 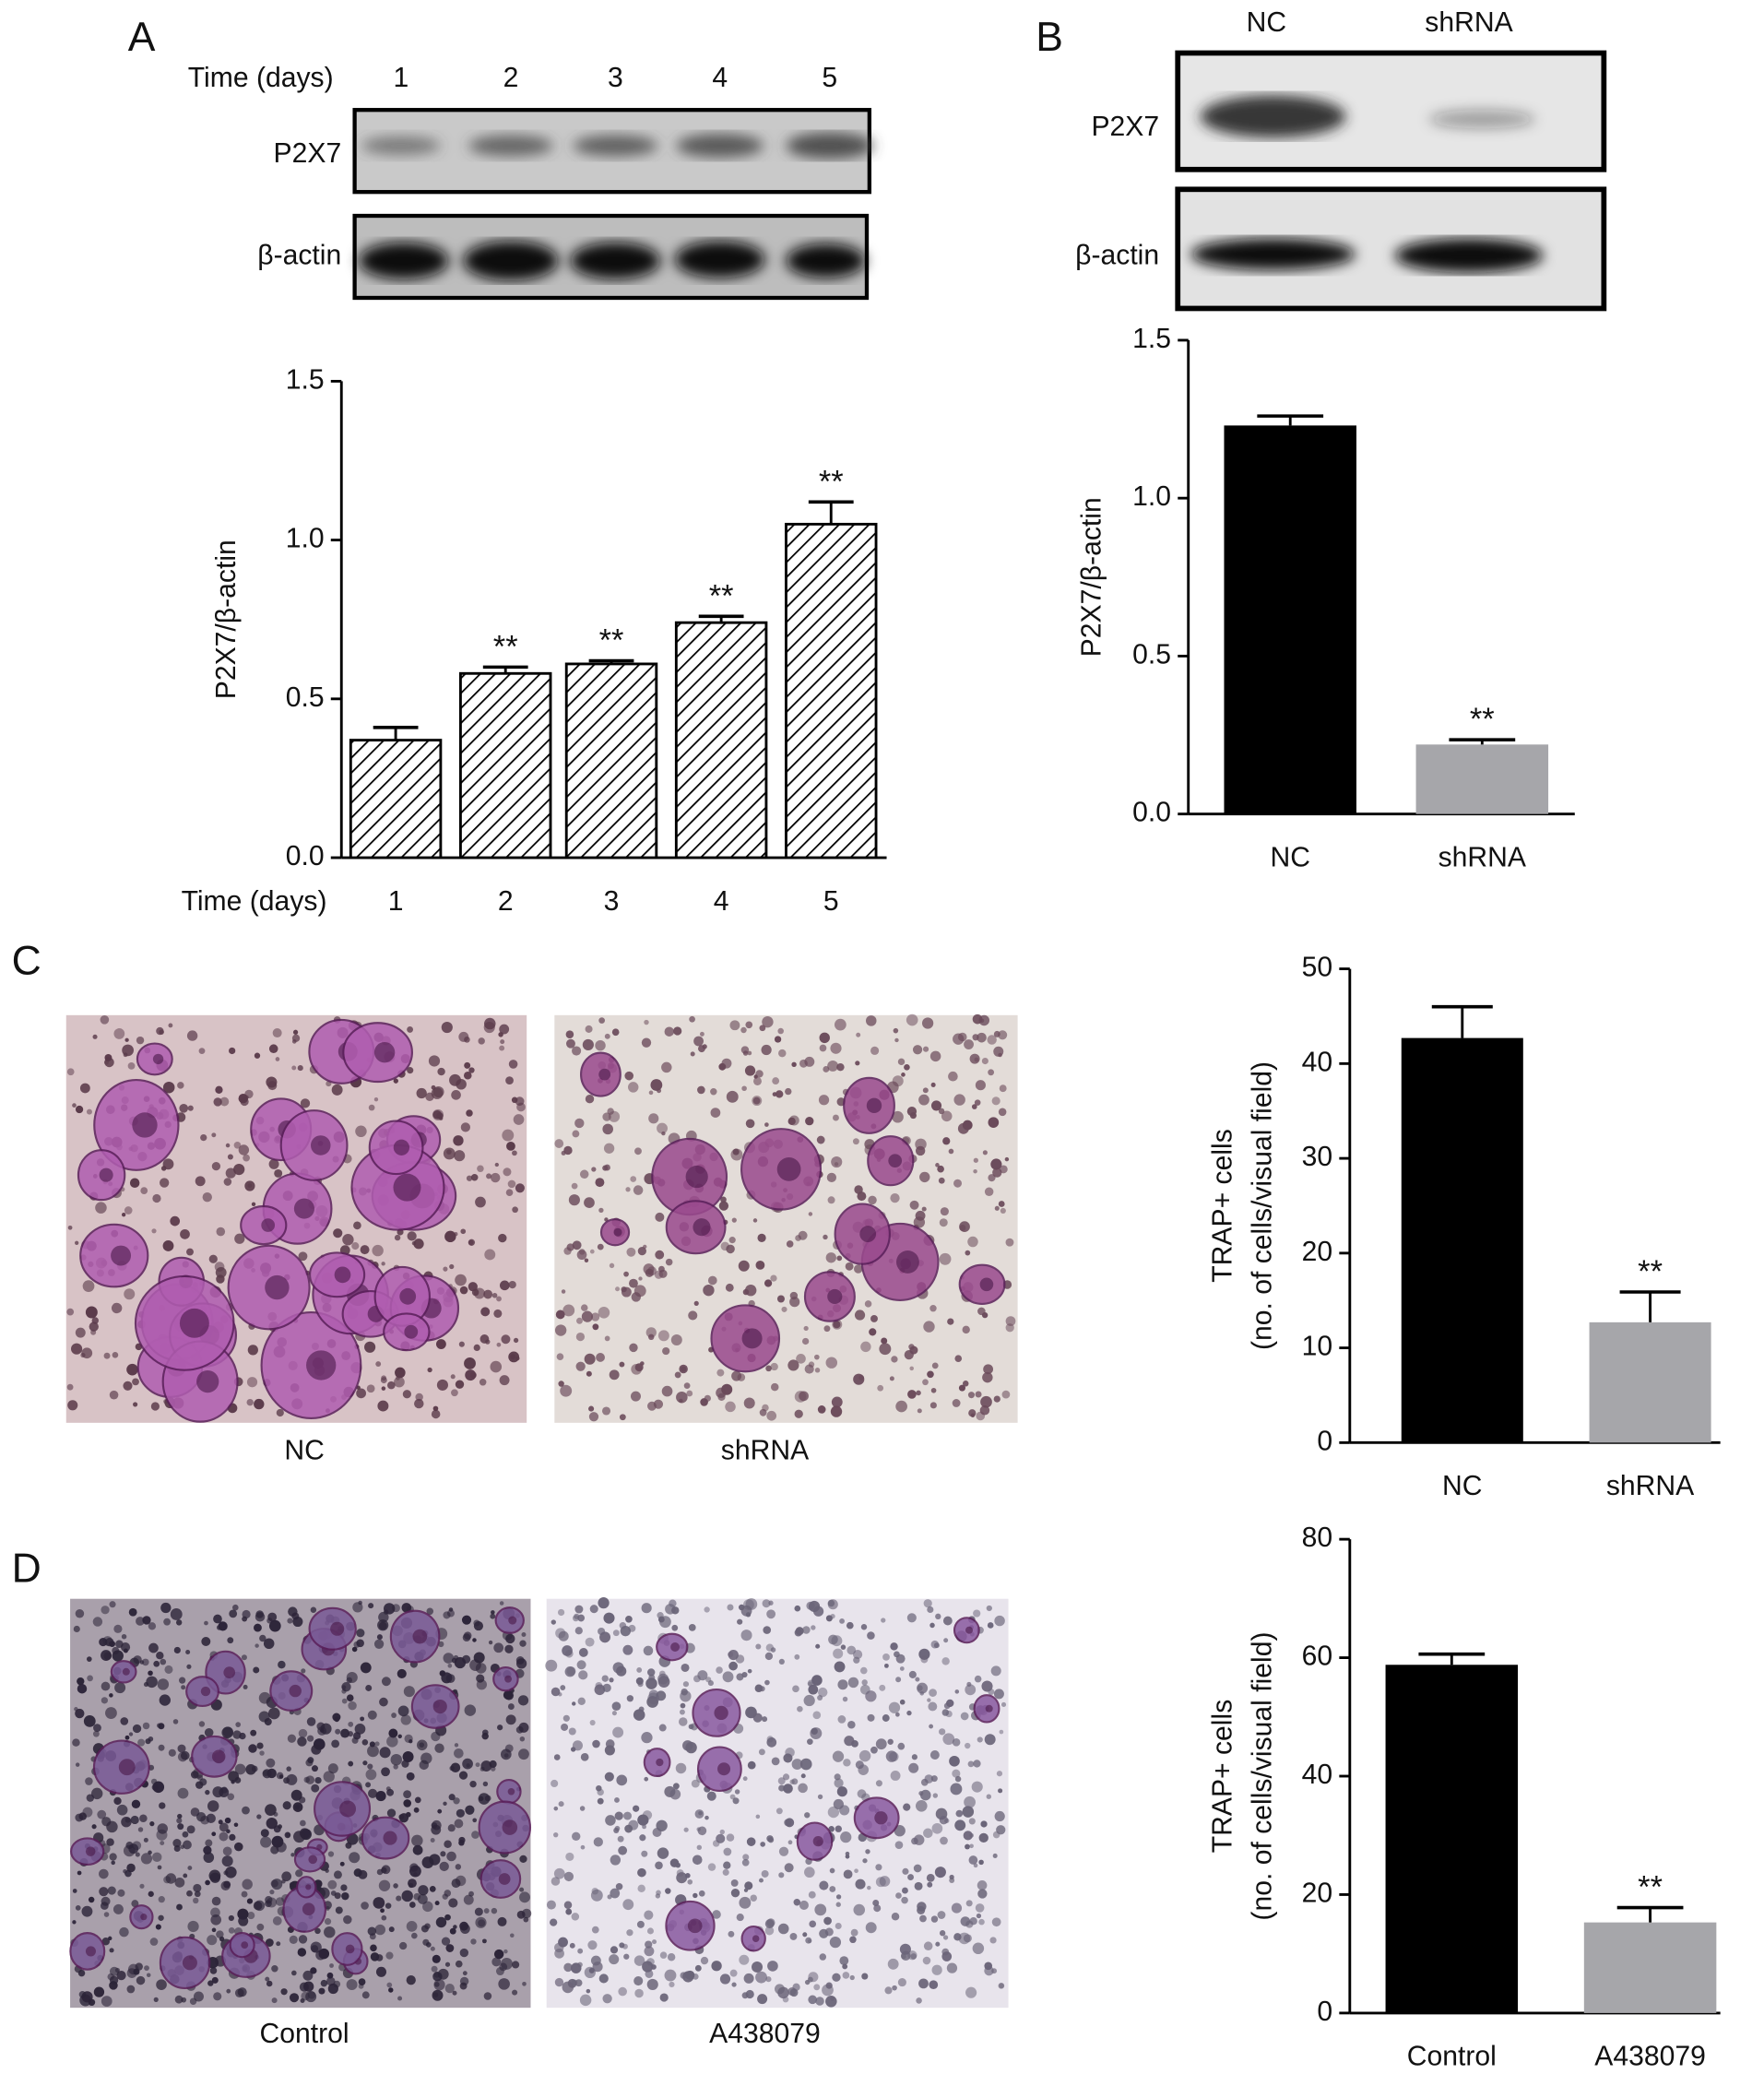 What do you see at coordinates (1317, 1062) in the screenshot?
I see `y-tick-label: 40` at bounding box center [1317, 1062].